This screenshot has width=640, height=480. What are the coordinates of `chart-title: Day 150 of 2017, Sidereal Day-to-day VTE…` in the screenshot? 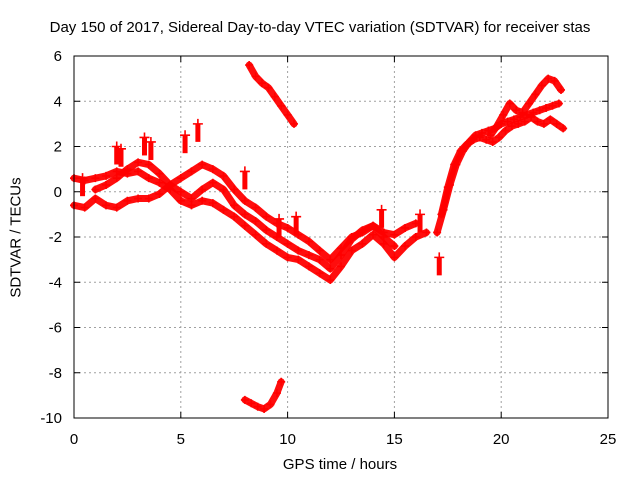 It's located at (320, 27).